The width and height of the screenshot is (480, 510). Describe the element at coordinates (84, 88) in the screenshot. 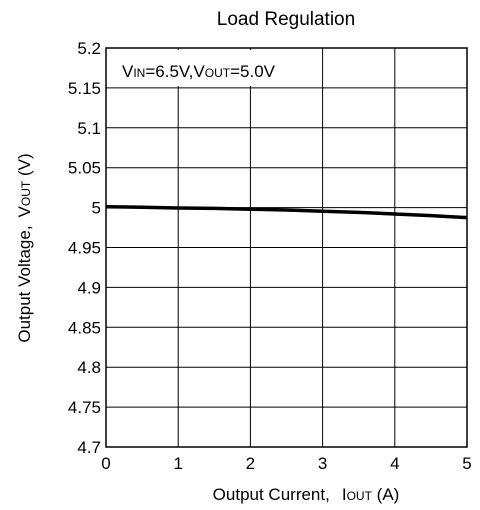

I see `y-tick-label: 5.15` at that location.